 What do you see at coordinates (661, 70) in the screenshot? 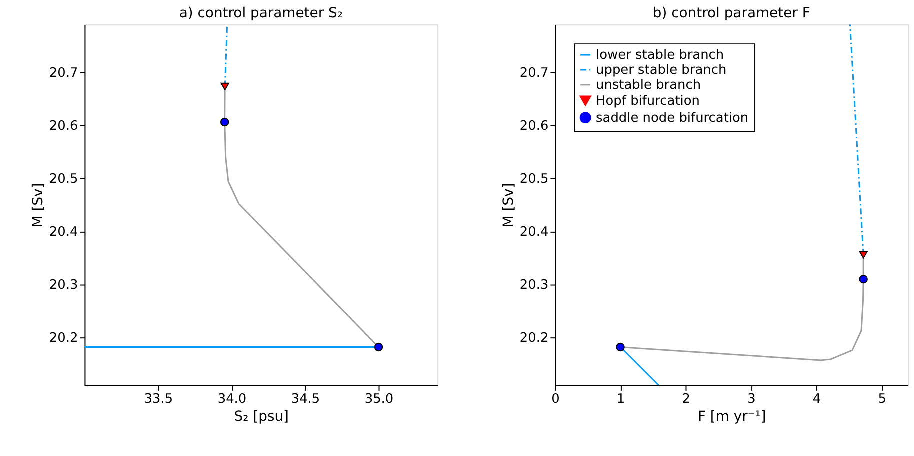
I see `legend-label: upper stable branch` at bounding box center [661, 70].